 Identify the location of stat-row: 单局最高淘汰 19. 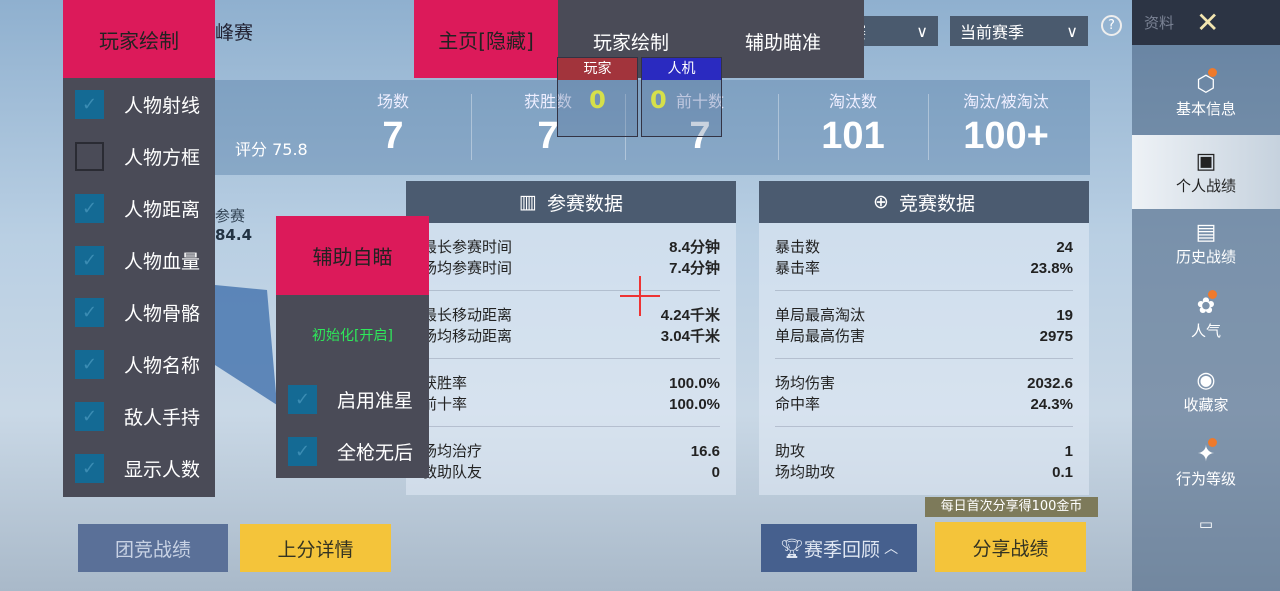
(924, 315).